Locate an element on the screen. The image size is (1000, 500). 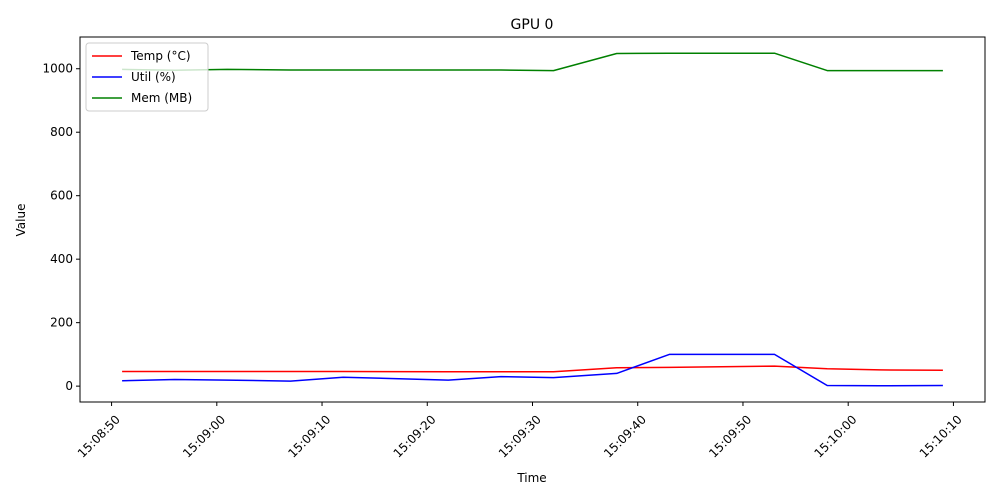
y-tick-label: 600 is located at coordinates (61, 196).